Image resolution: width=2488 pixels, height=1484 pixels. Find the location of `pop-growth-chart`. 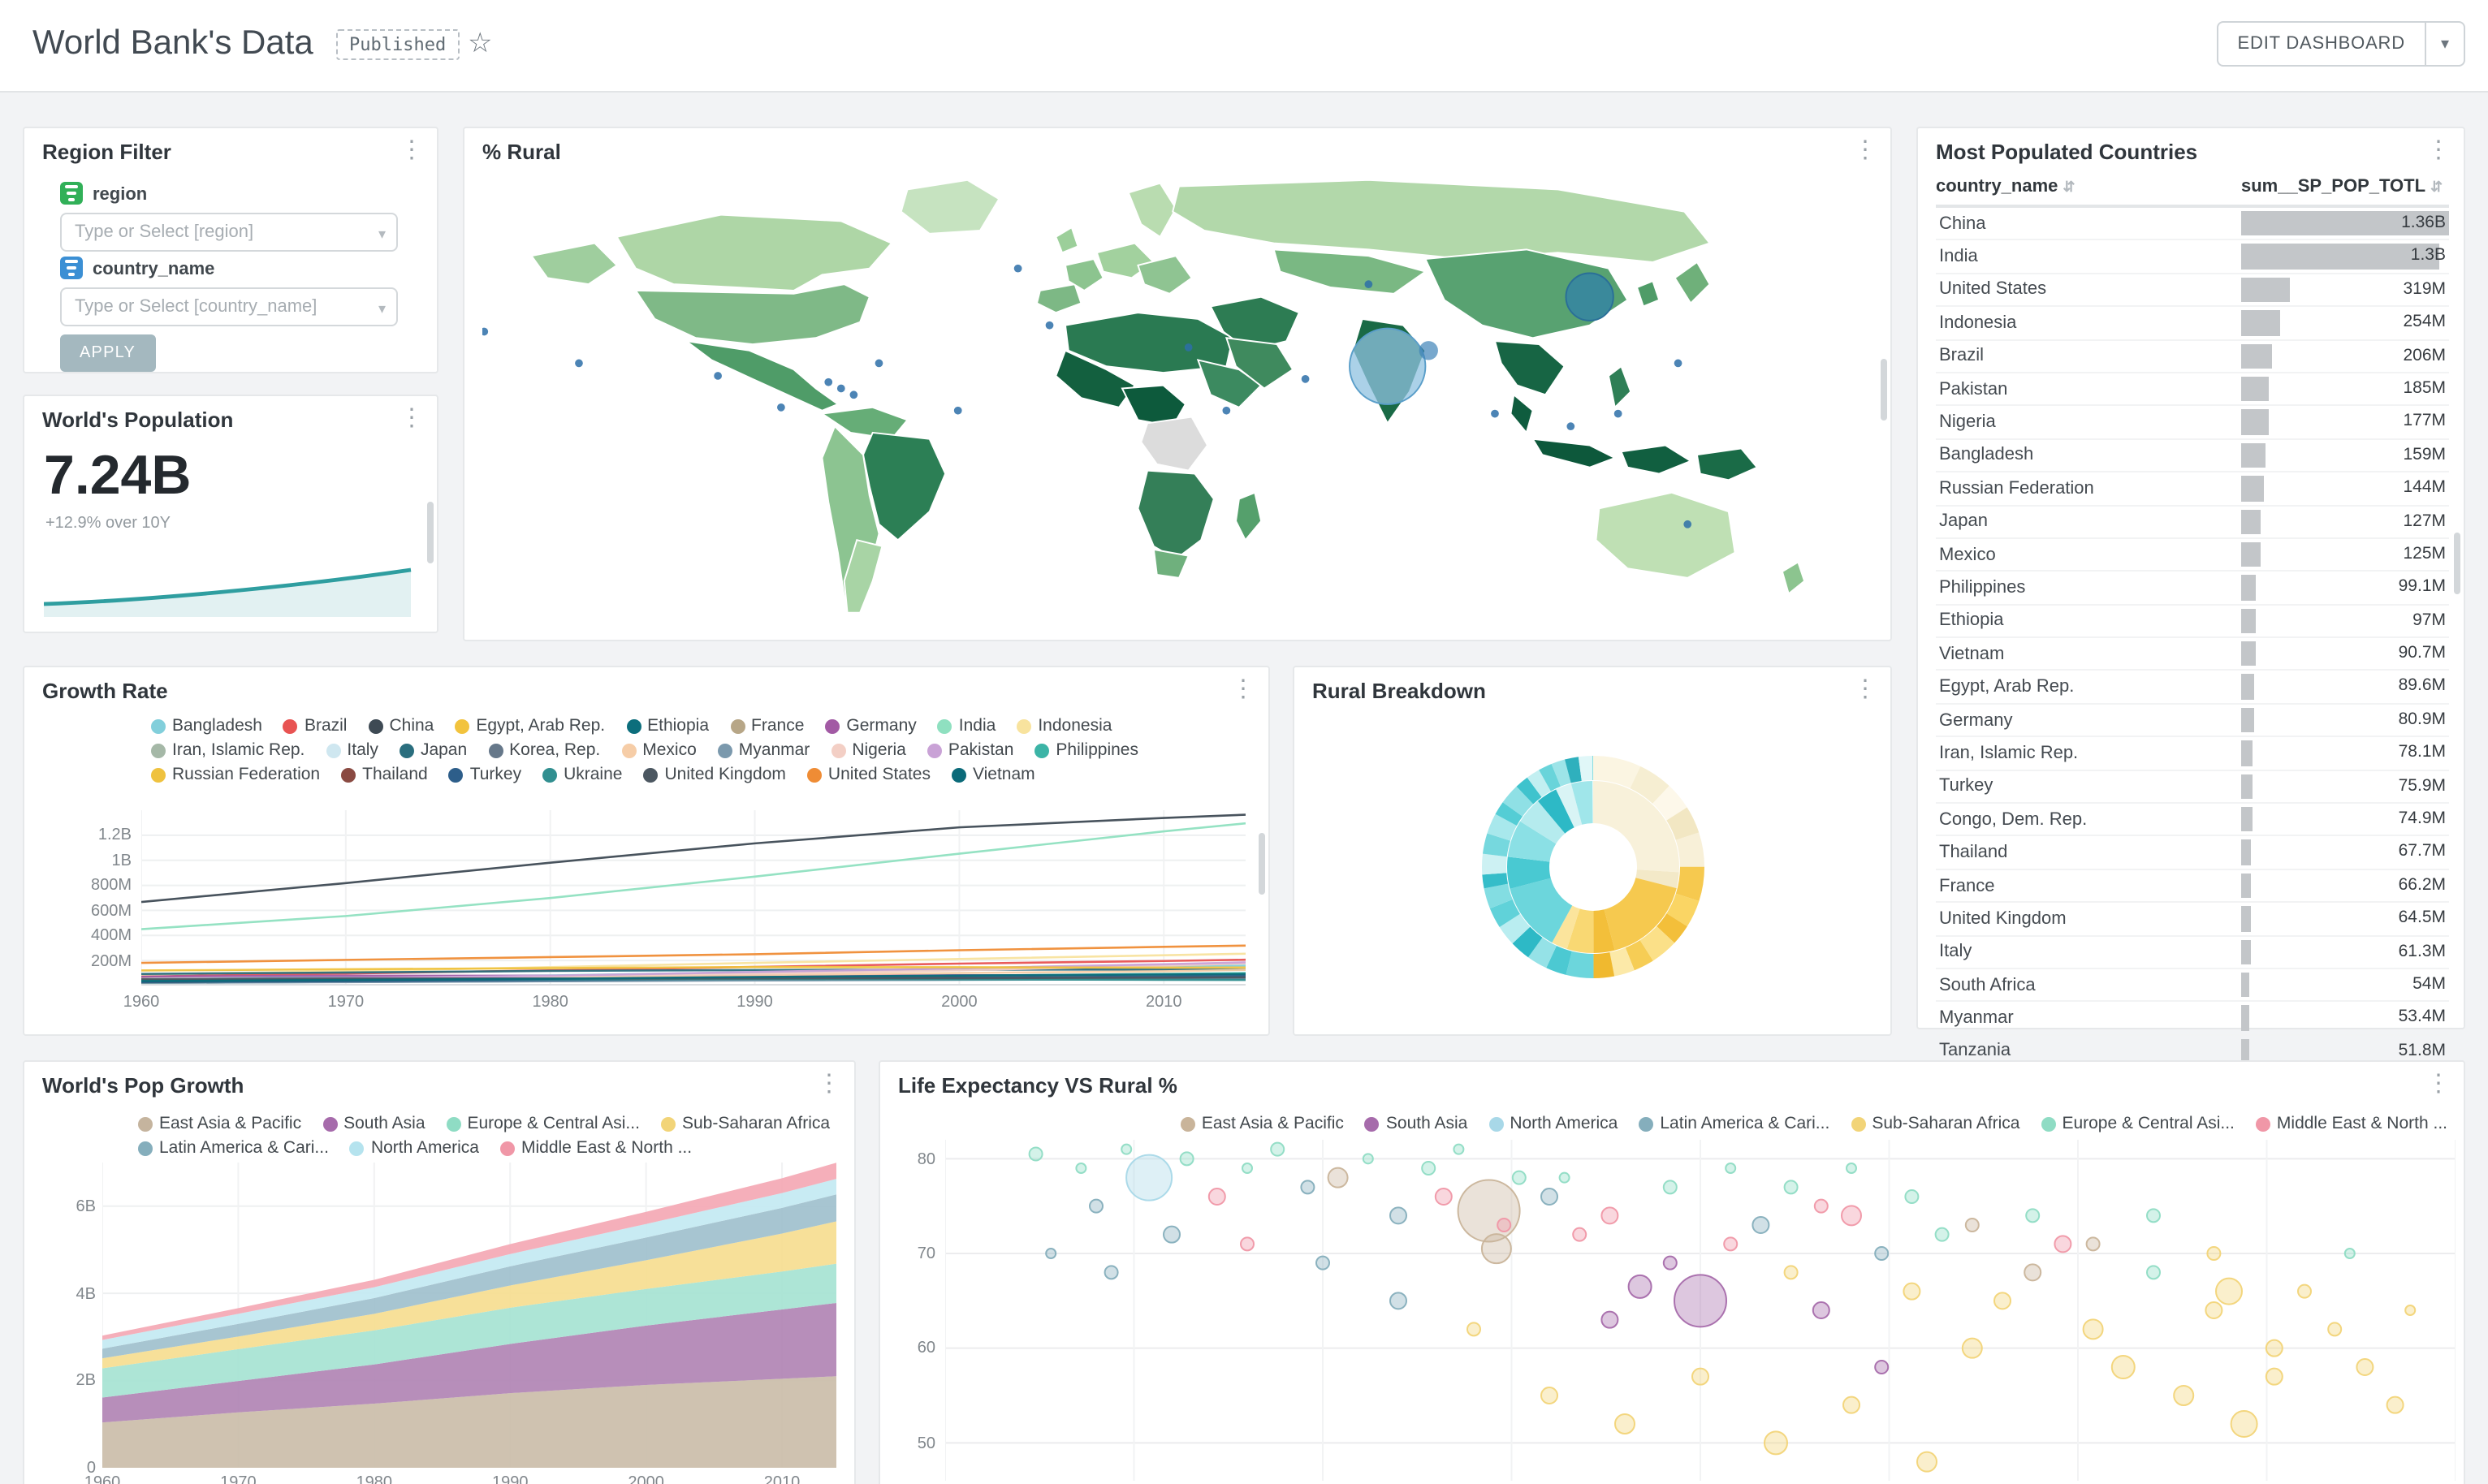

pop-growth-chart is located at coordinates (469, 1315).